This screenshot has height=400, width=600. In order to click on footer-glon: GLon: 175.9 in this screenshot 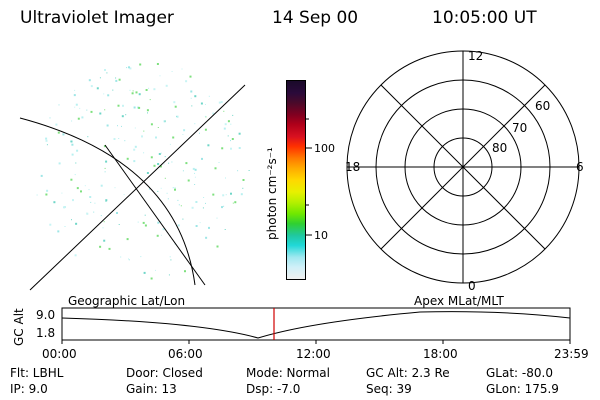, I will do `click(522, 389)`.